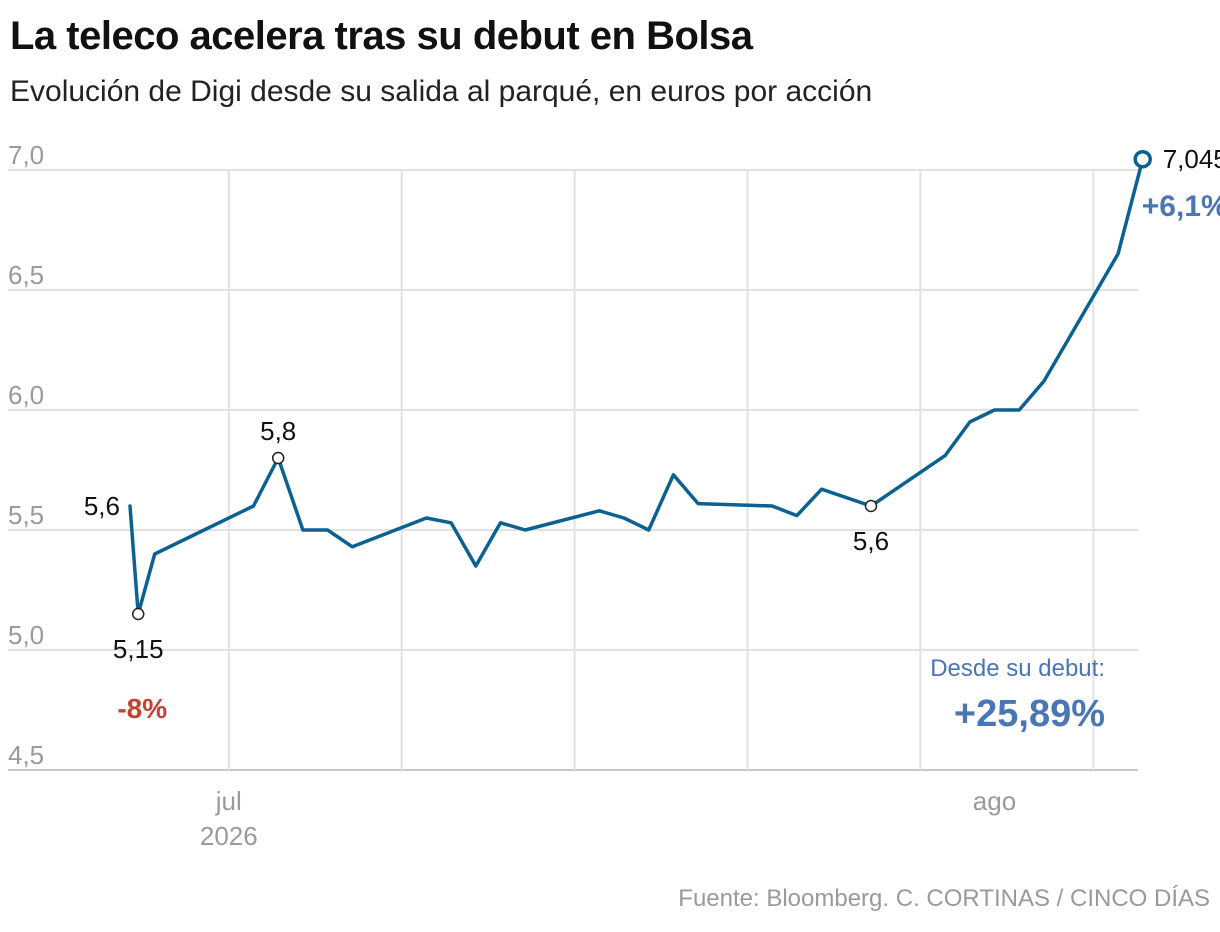 This screenshot has height=932, width=1220. Describe the element at coordinates (26, 515) in the screenshot. I see `y-tick-label: 5,5` at that location.